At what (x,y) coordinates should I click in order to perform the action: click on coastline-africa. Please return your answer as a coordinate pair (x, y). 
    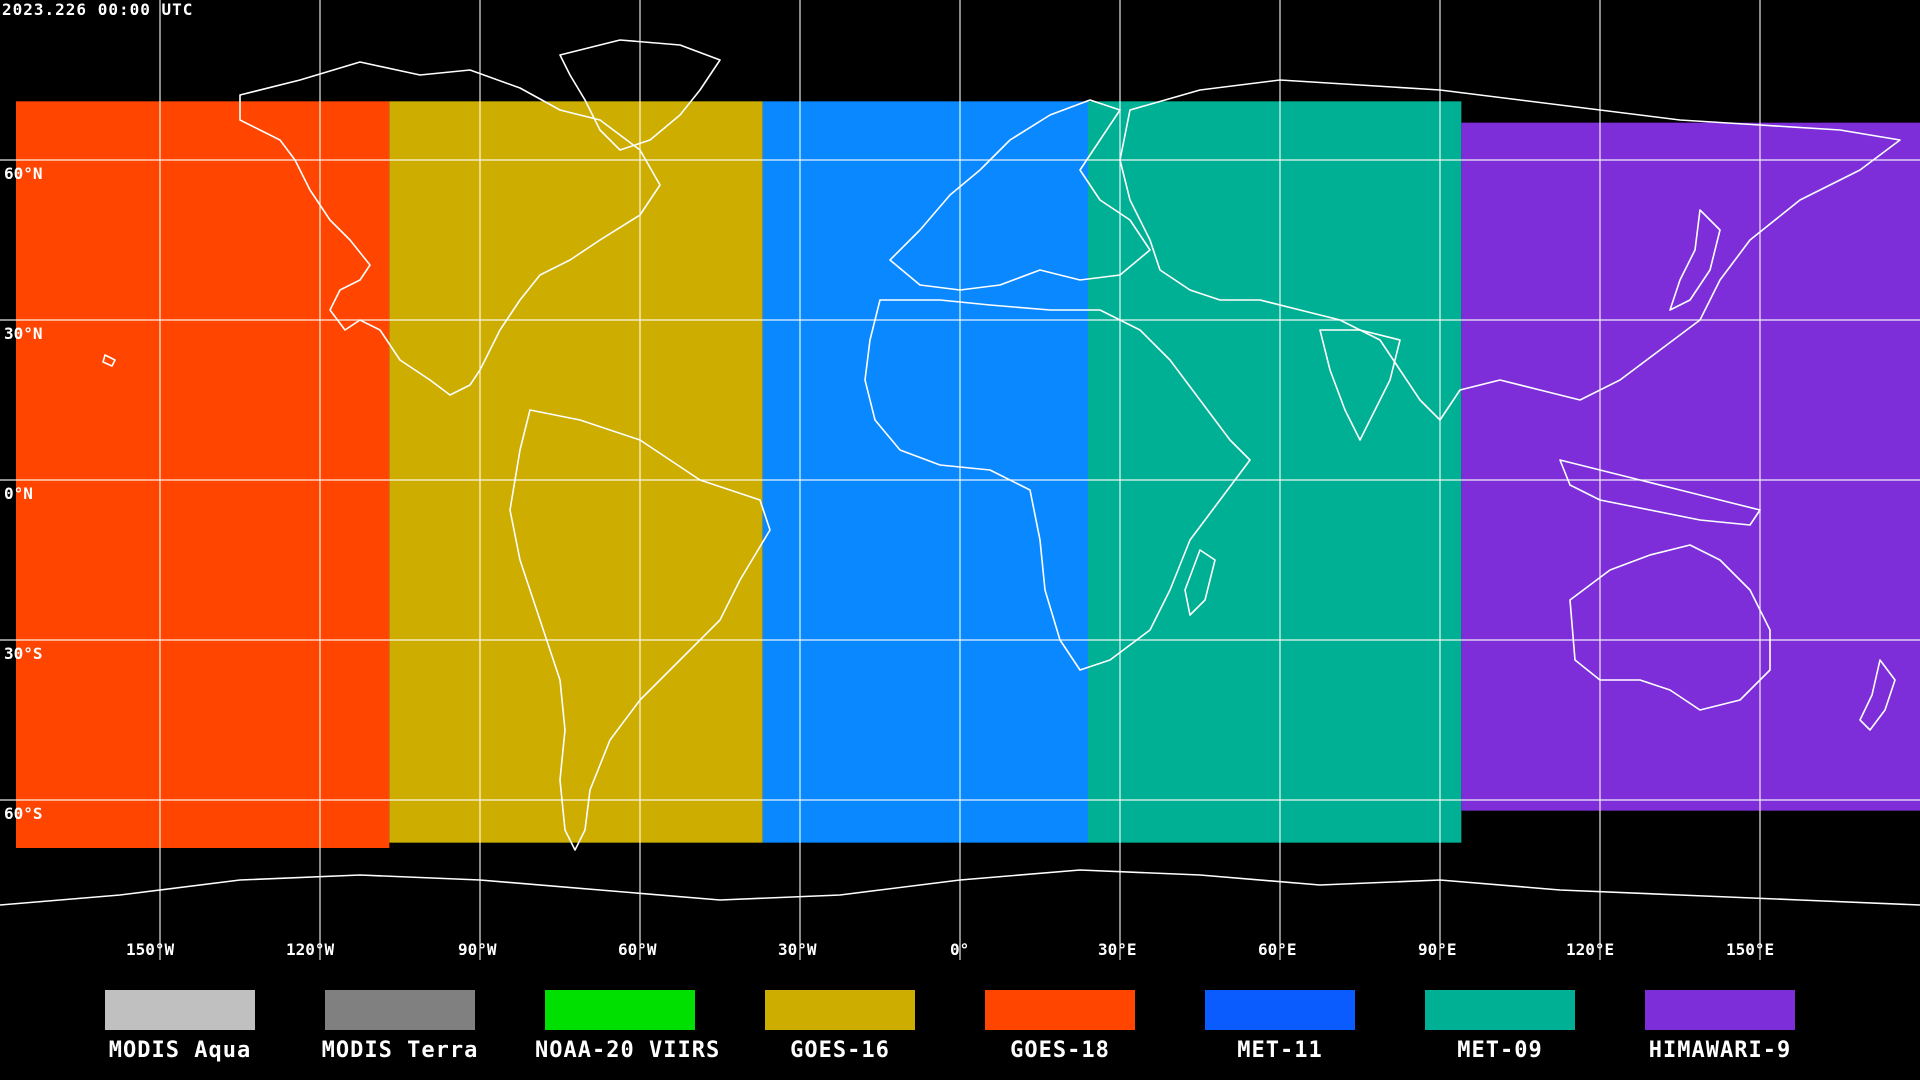
    Looking at the image, I should click on (1057, 485).